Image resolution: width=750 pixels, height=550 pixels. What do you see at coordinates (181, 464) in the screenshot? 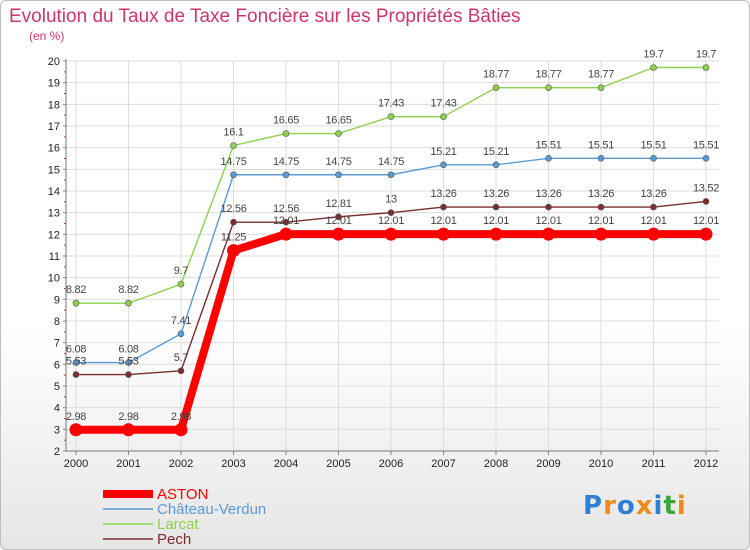
I see `x-tick-label-2002: 2002` at bounding box center [181, 464].